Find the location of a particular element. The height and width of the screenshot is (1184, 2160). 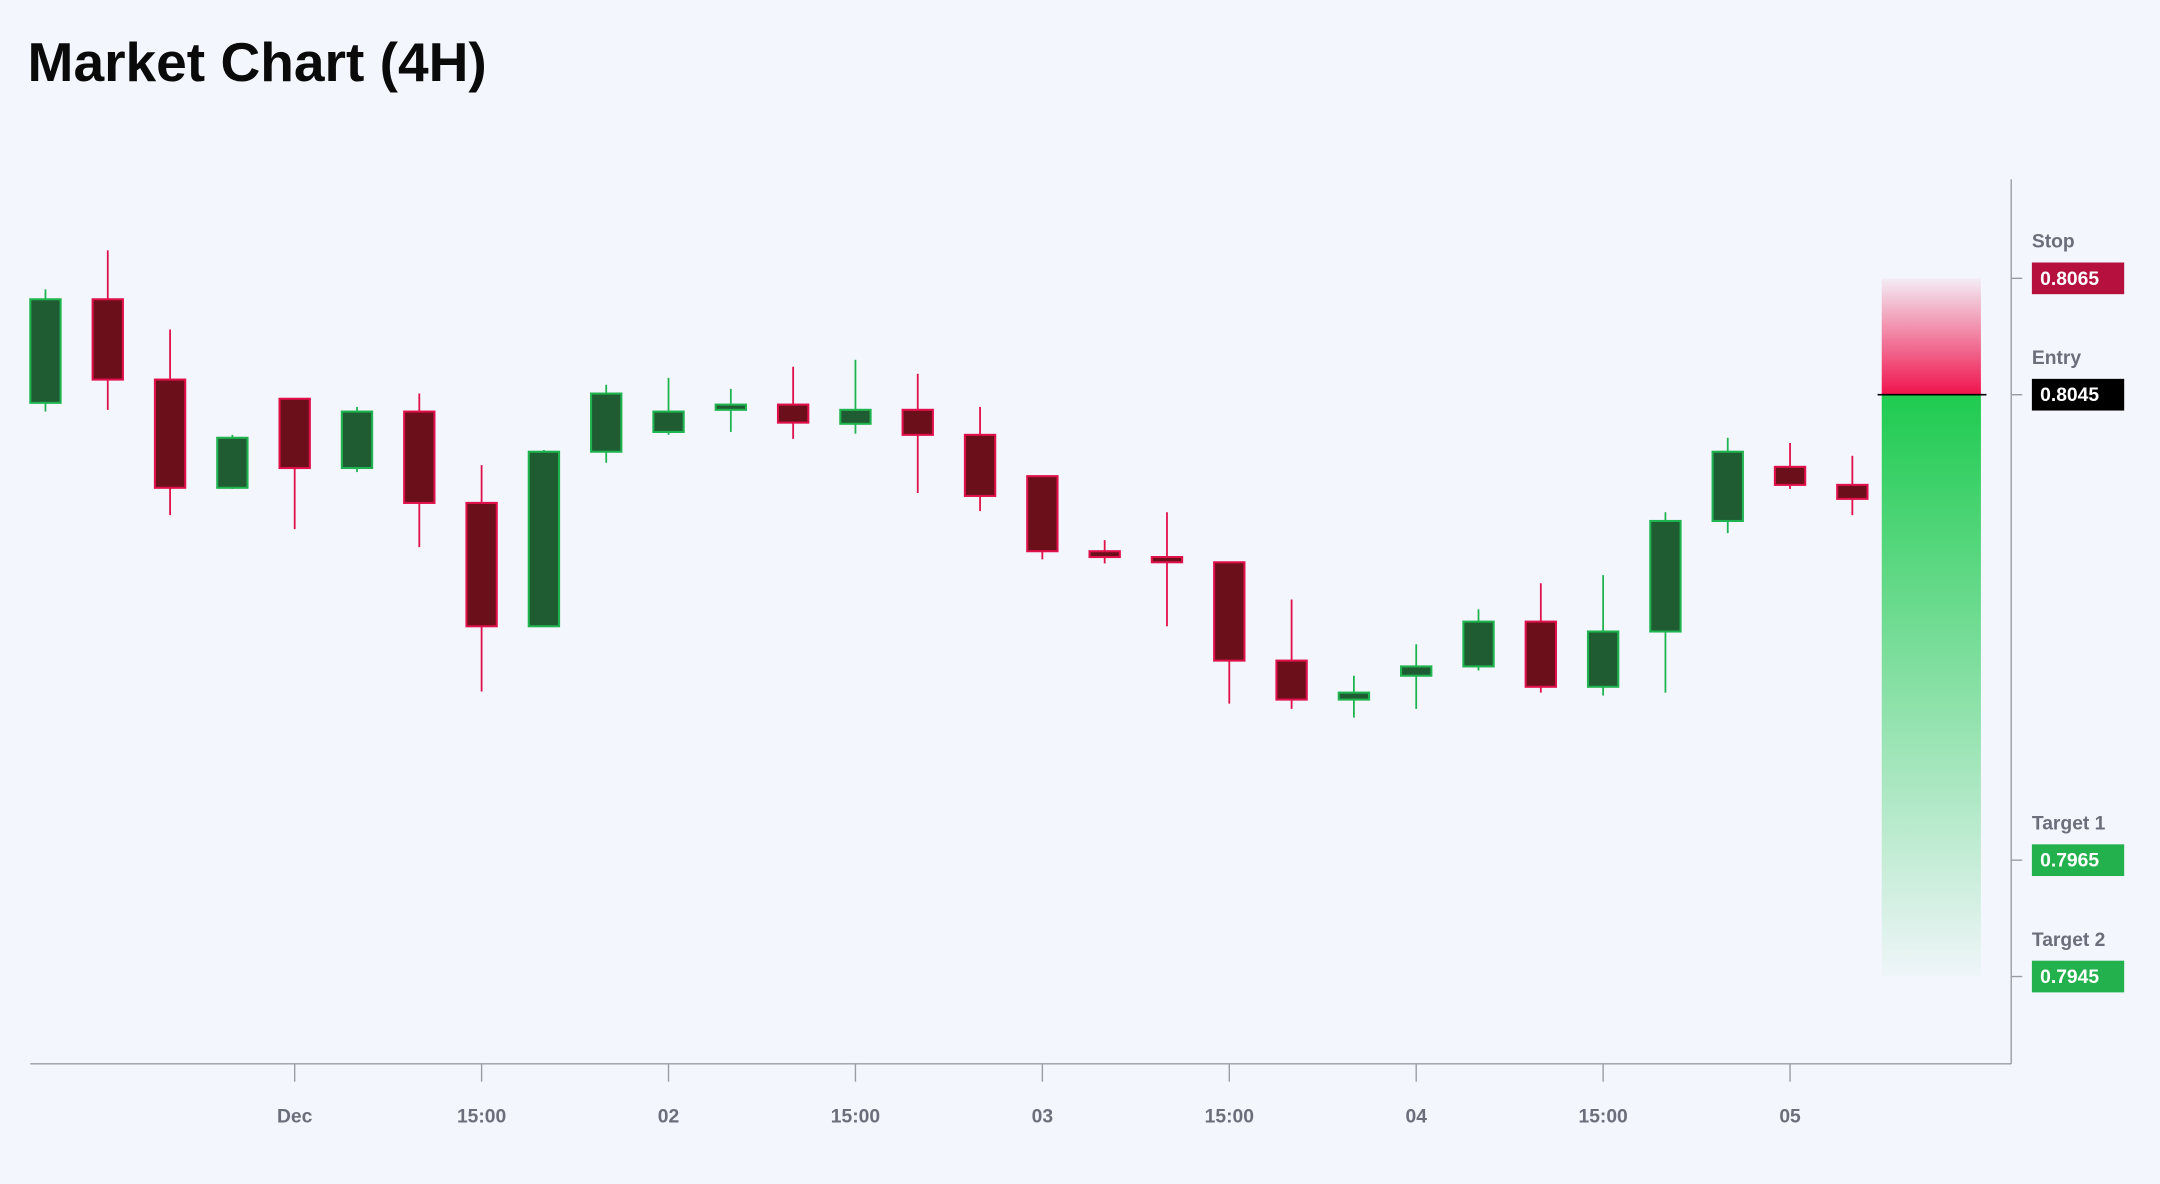

level-name: Target 2 is located at coordinates (2069, 940).